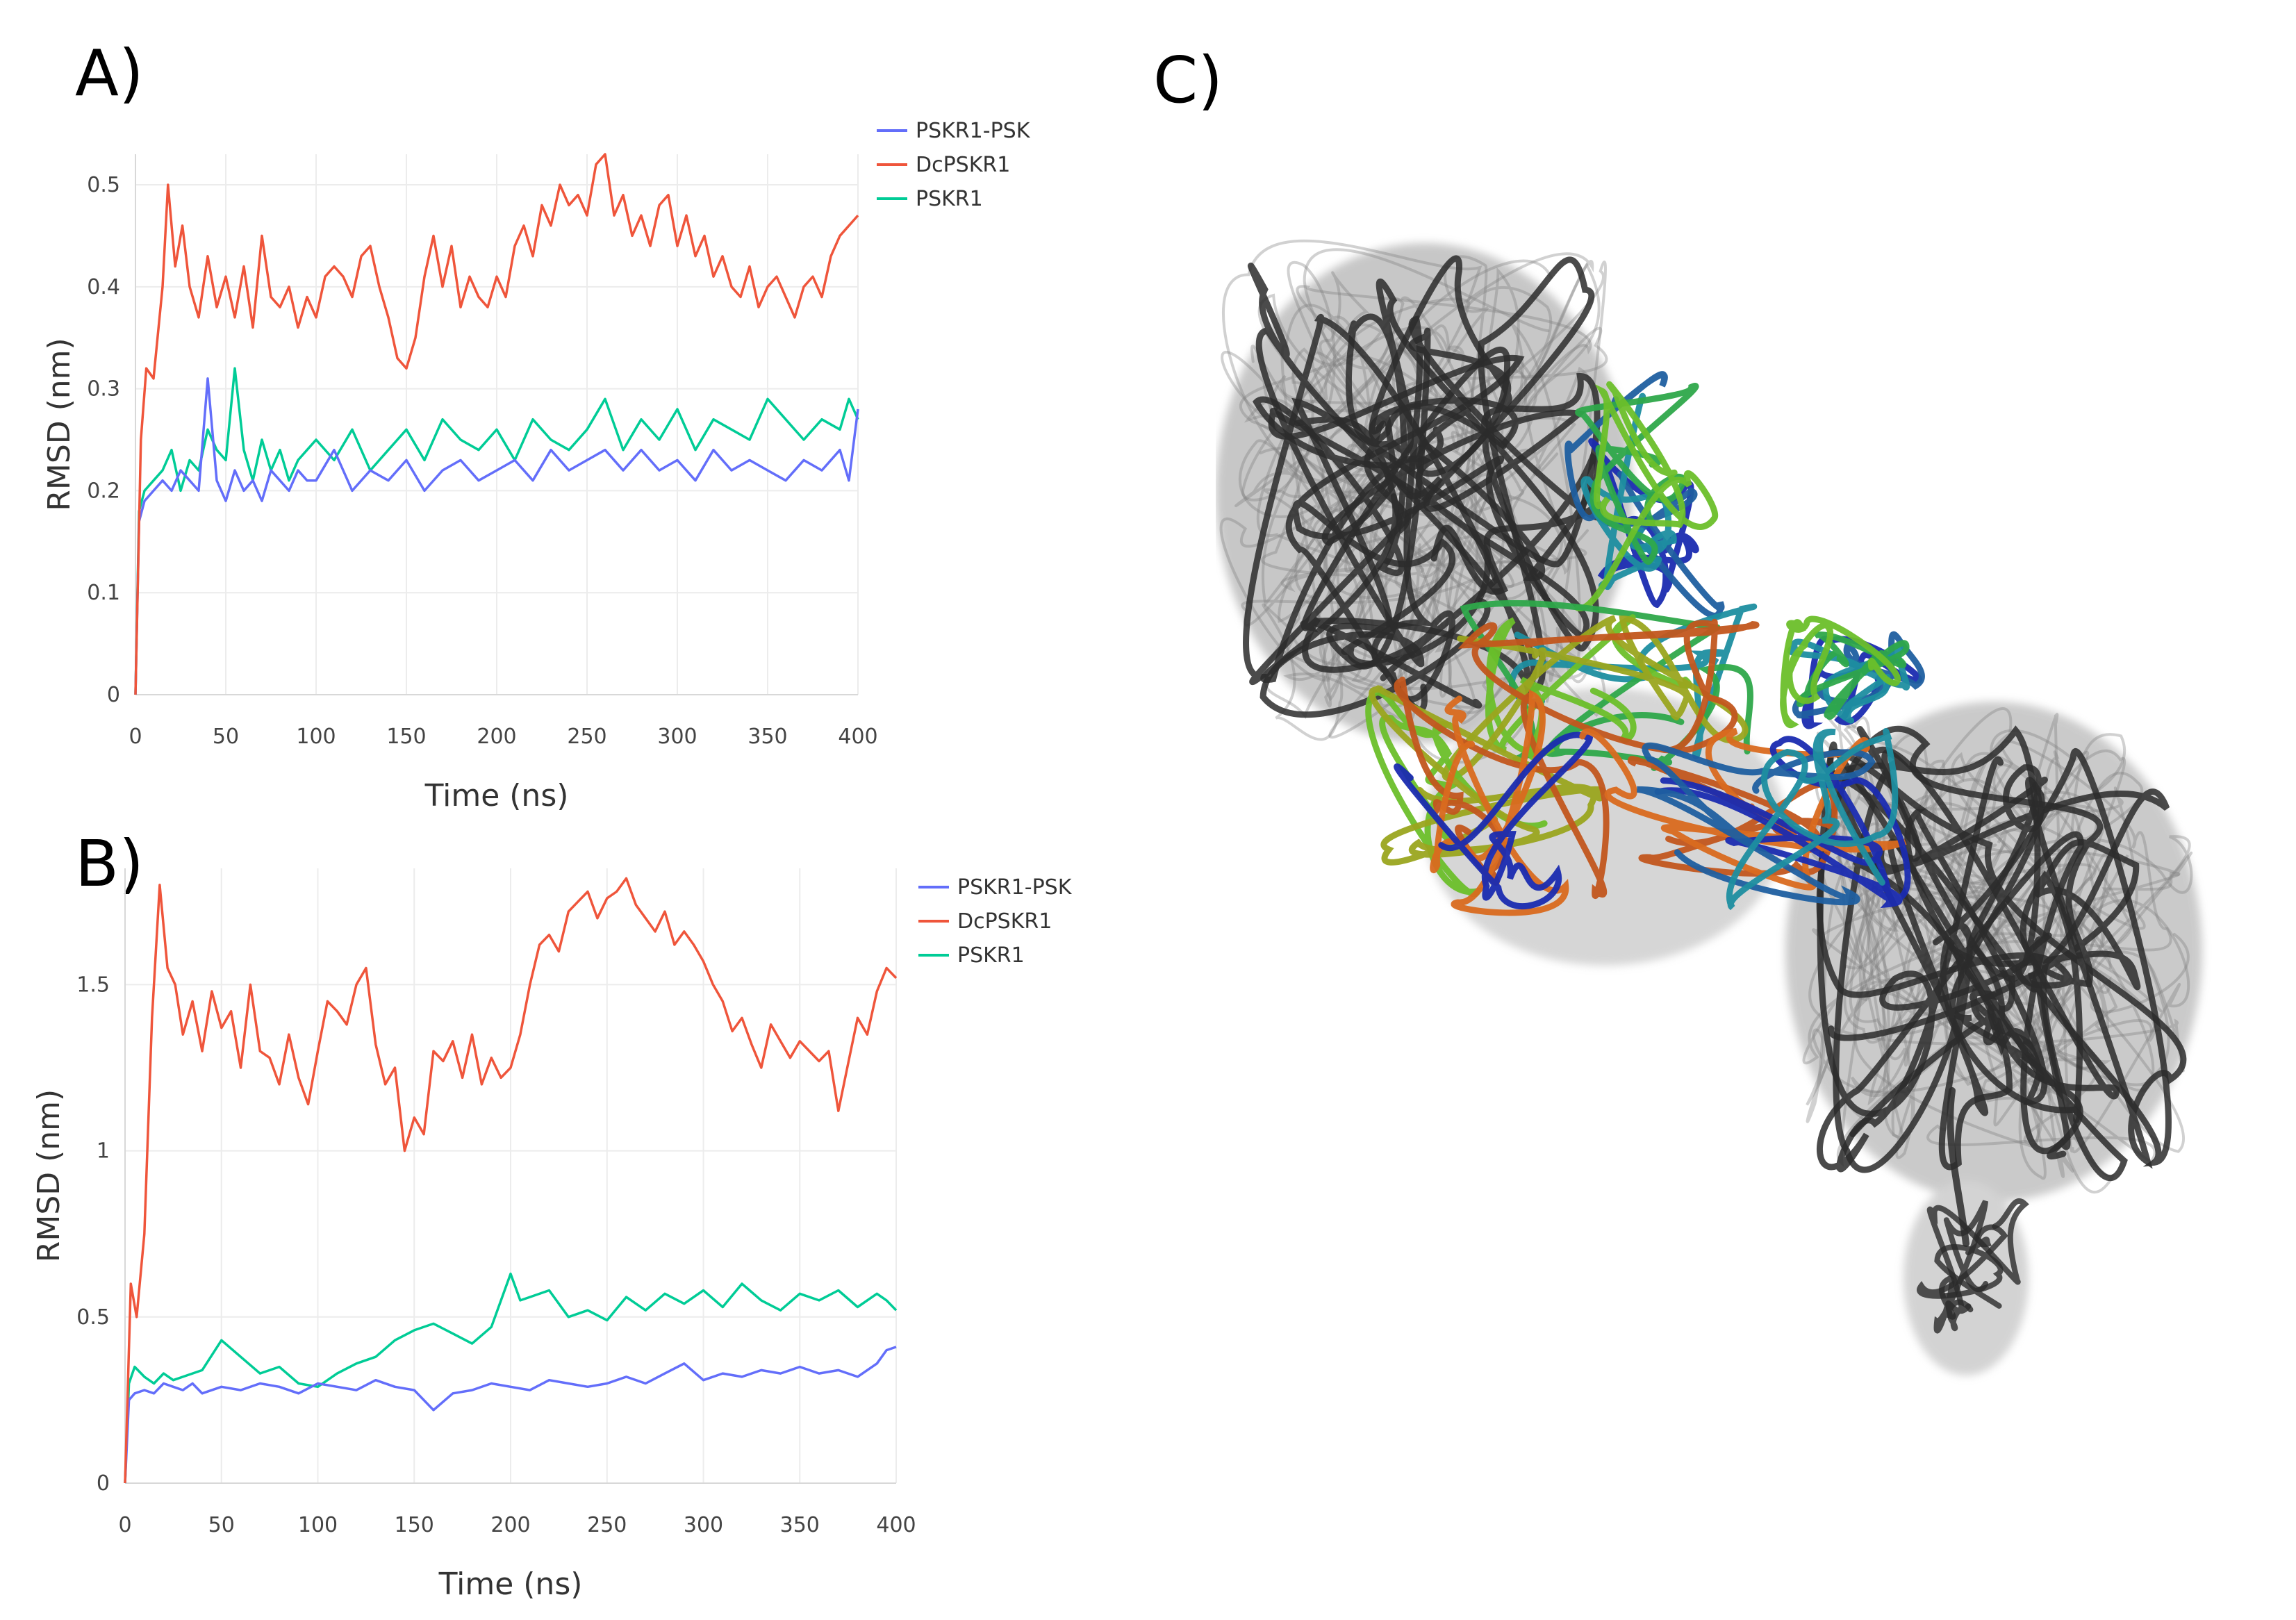  Describe the element at coordinates (103, 491) in the screenshot. I see `y-tick-label: 0.2` at that location.